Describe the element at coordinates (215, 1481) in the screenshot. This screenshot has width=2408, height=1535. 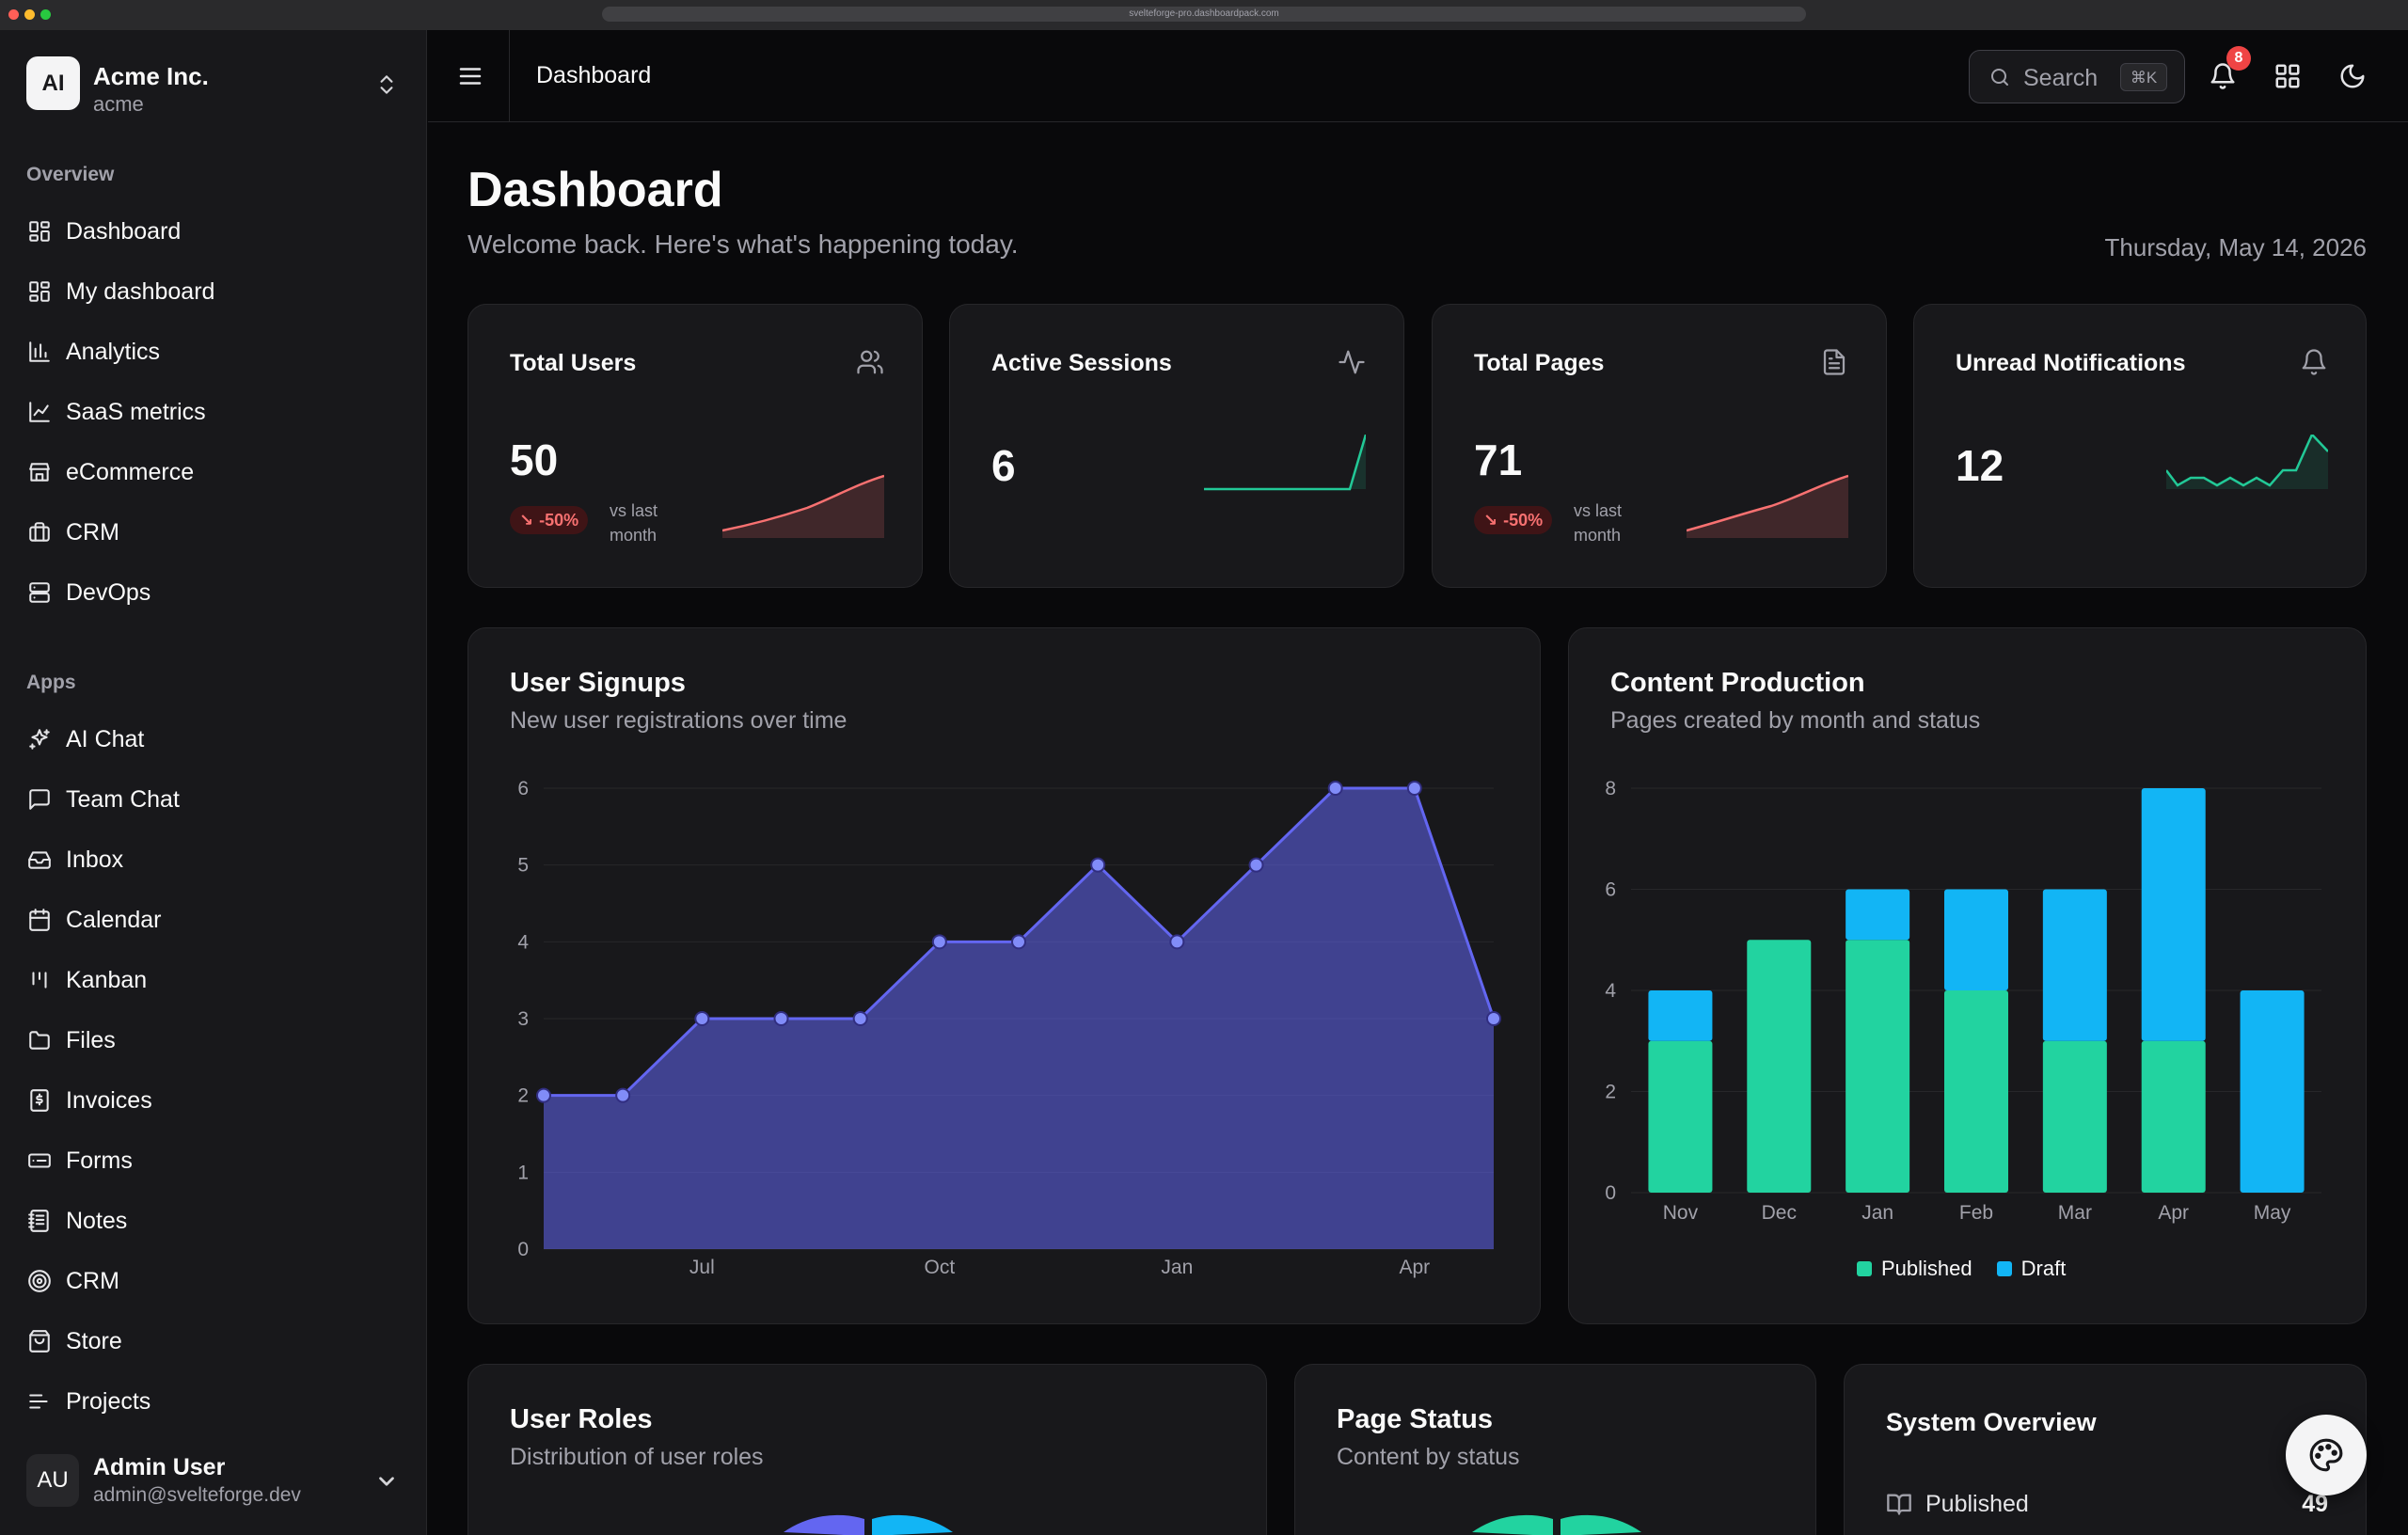
I see `user-menu: AU Admin User admin@svelteforge.dev` at that location.